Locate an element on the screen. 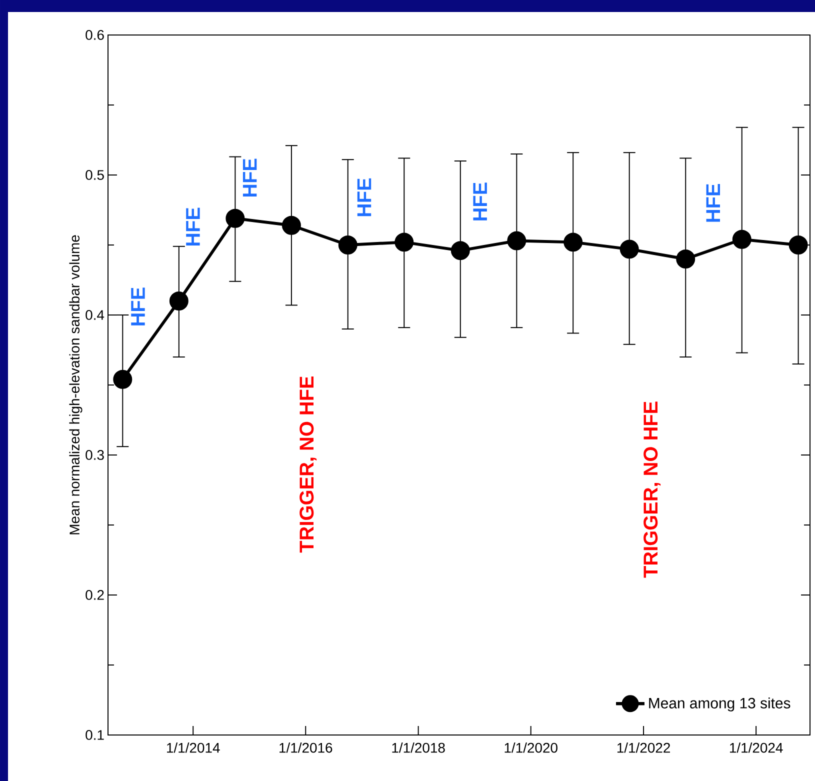 This screenshot has width=815, height=781. x-tick-label: 1/1/2018 is located at coordinates (418, 747).